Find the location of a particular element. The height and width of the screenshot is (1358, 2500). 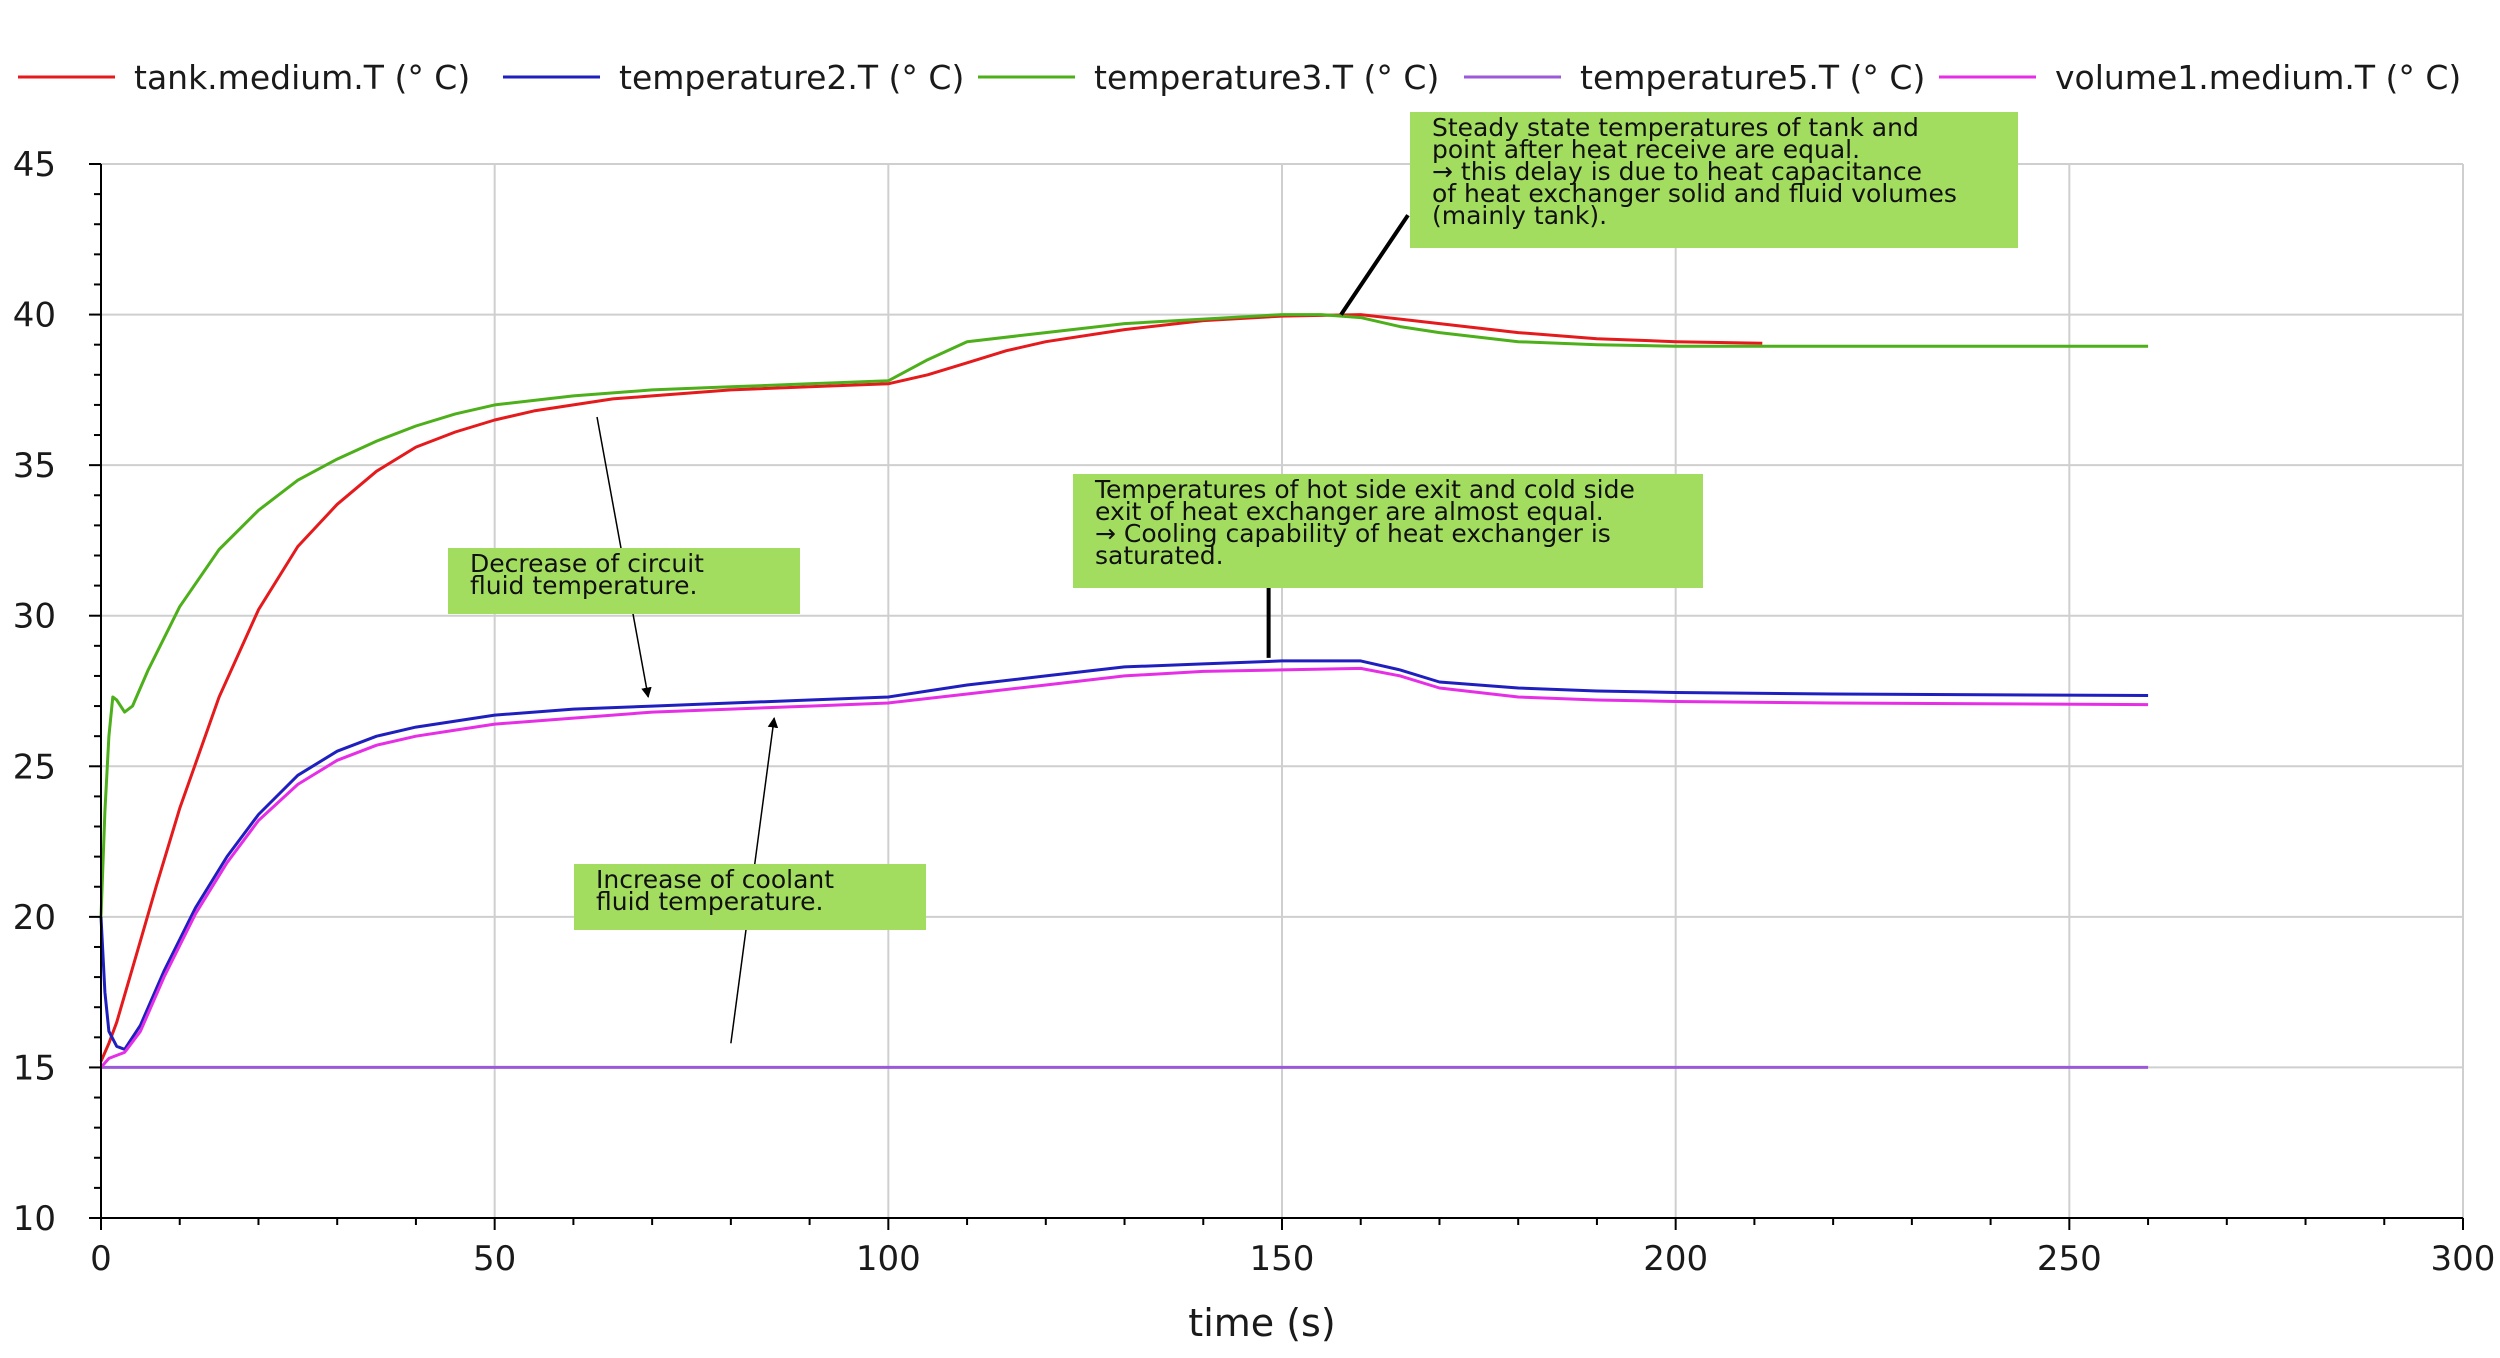

annotation-box-saturated is located at coordinates (1388, 531).